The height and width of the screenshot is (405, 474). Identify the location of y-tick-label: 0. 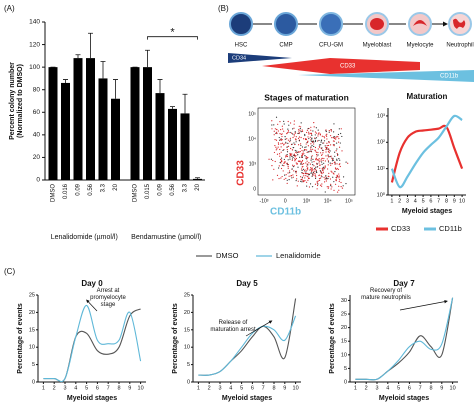
(38, 180).